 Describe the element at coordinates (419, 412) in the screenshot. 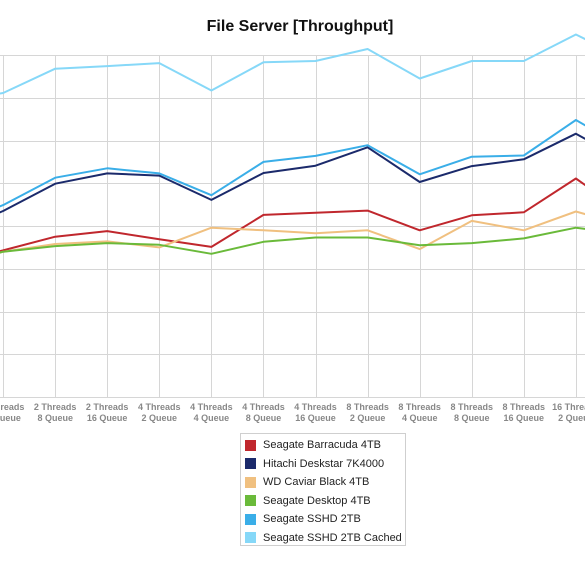

I see `x-tick-label: 8 Threads 4 Queue` at that location.